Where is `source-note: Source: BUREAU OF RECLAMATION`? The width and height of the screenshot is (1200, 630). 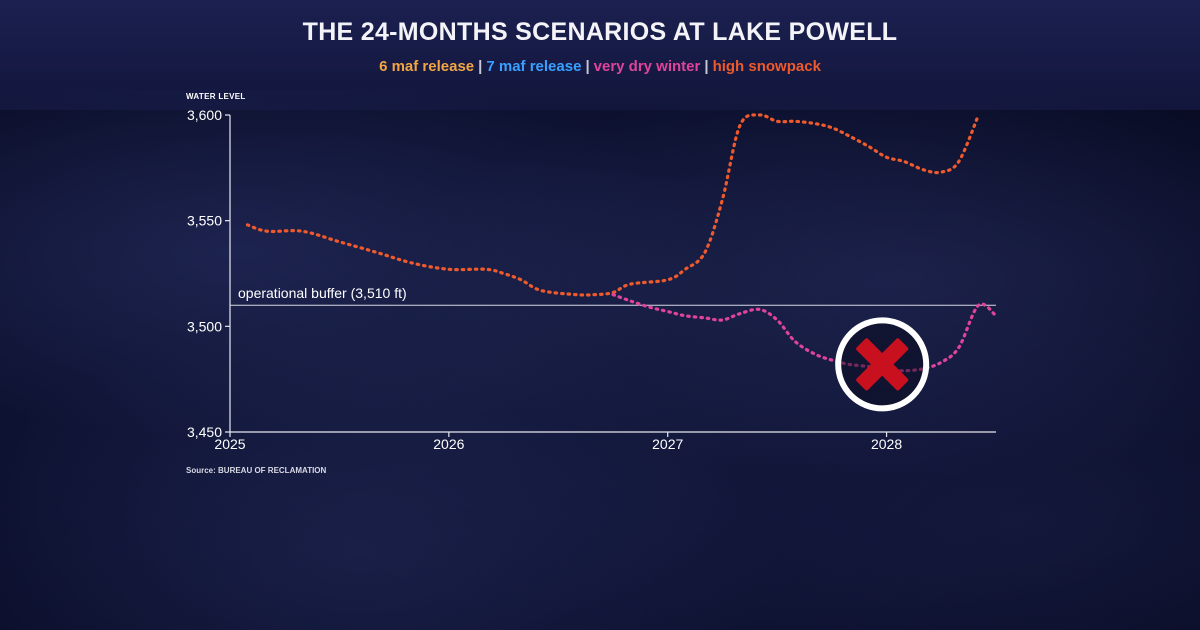 source-note: Source: BUREAU OF RECLAMATION is located at coordinates (256, 470).